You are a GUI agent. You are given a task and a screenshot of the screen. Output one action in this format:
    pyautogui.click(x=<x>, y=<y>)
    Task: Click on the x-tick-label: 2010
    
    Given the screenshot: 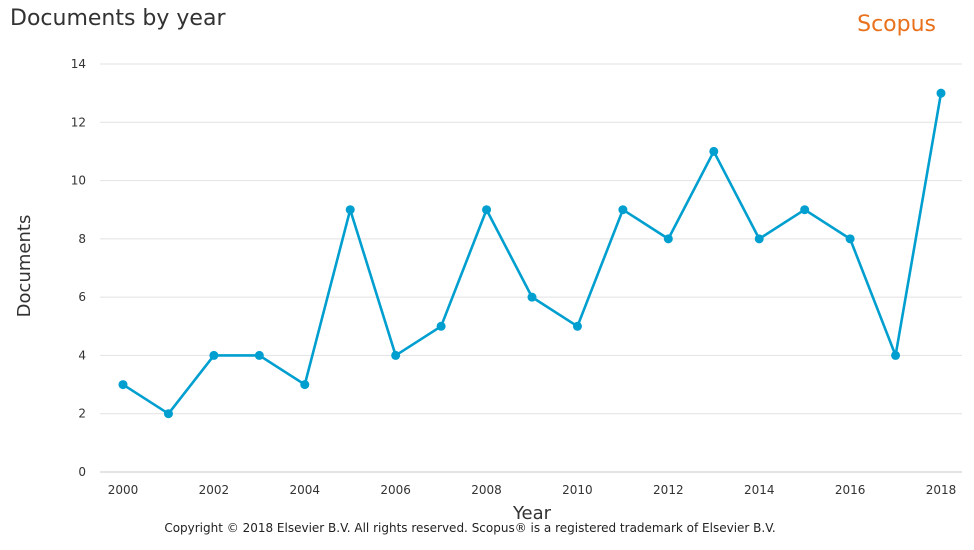 What is the action you would take?
    pyautogui.click(x=577, y=490)
    